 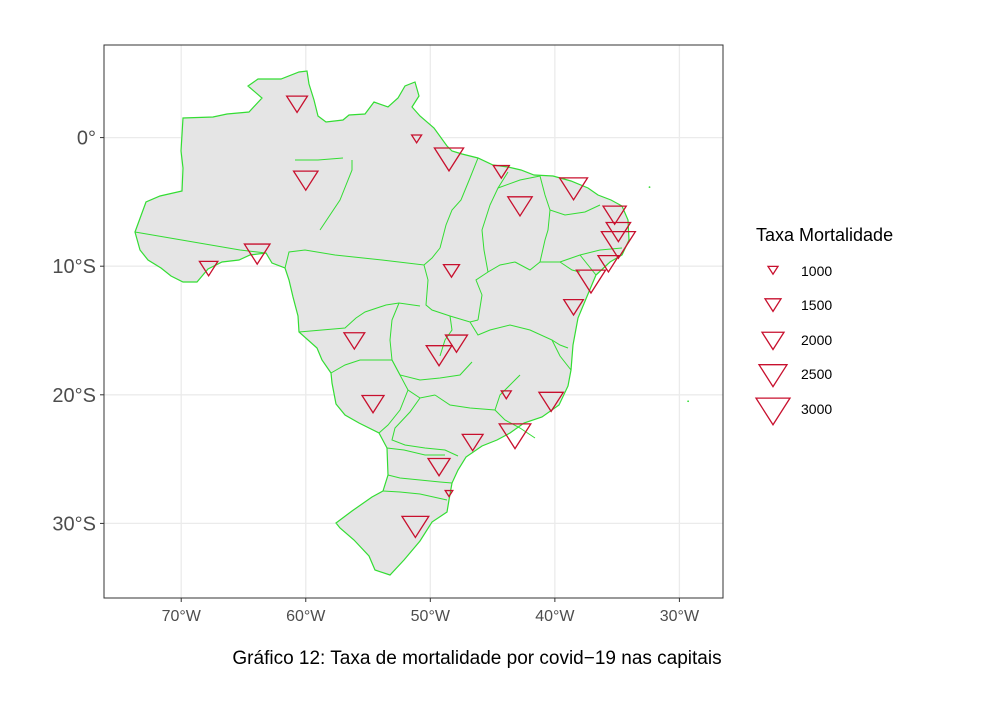 I want to click on legend-entries: 1000 1500 2000 2500 3000, so click(x=793, y=344).